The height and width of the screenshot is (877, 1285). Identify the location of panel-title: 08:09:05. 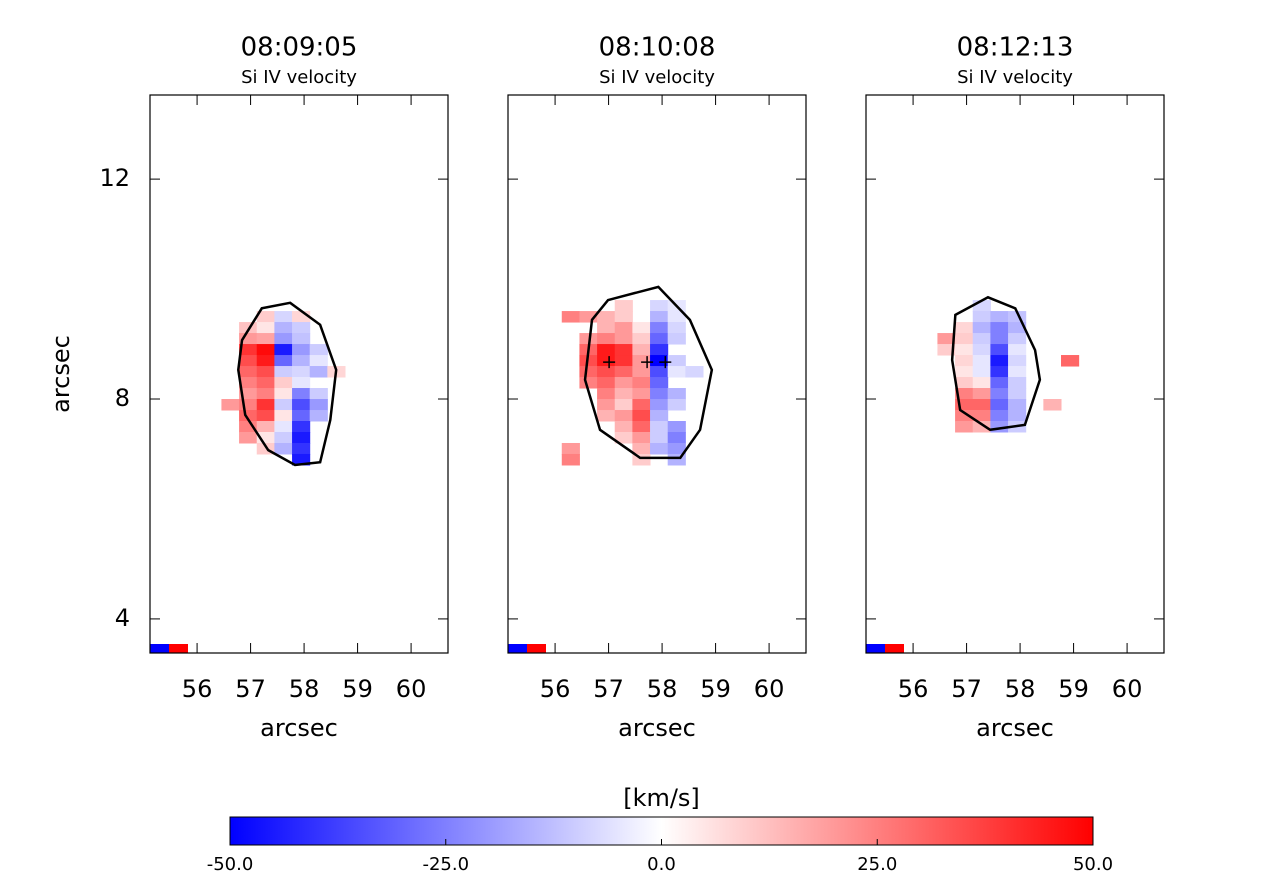
(299, 48).